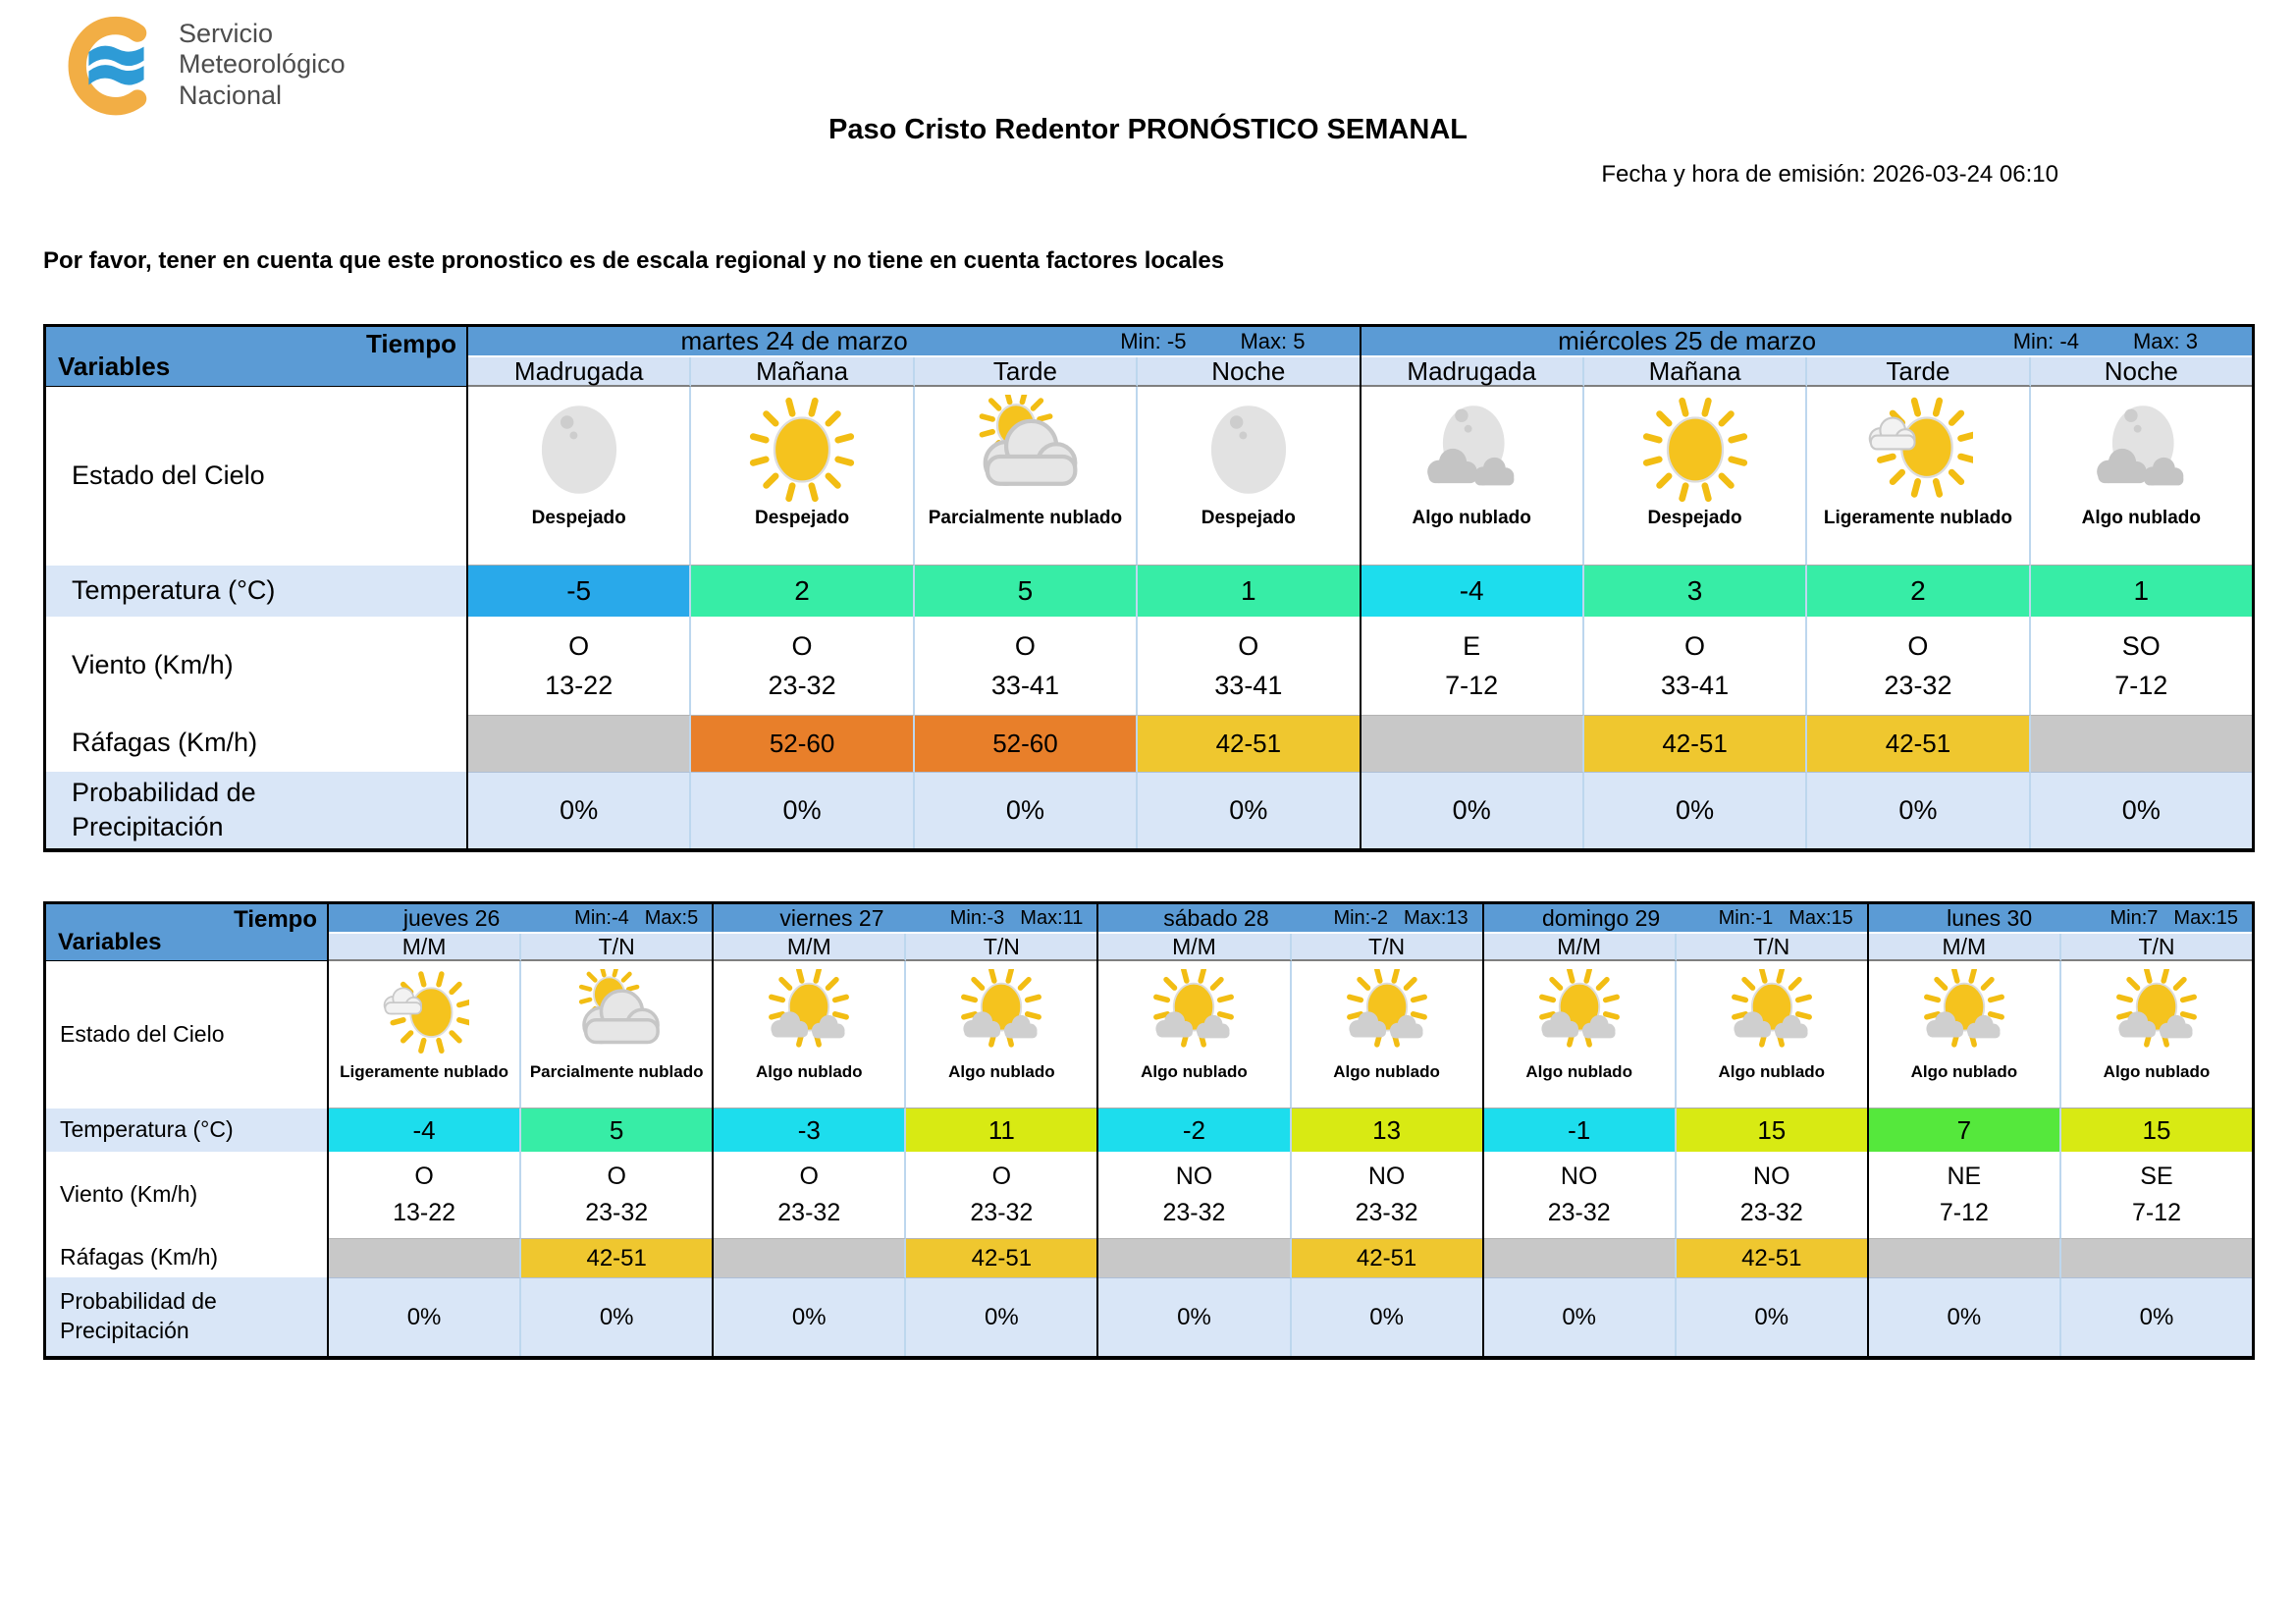 The width and height of the screenshot is (2296, 1623). I want to click on period-label: Mañana, so click(803, 371).